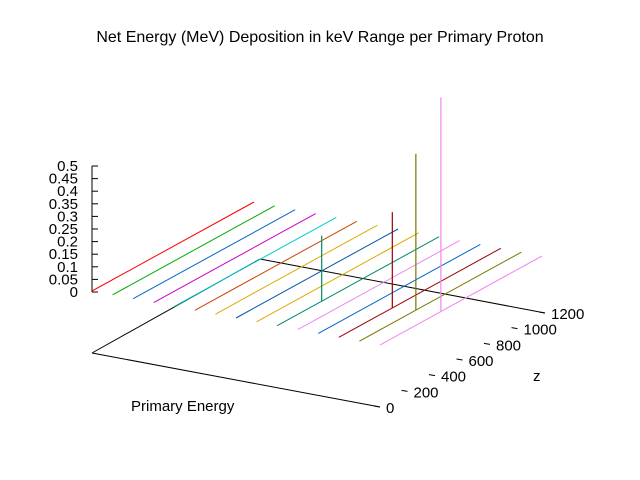  I want to click on z-tick-label: 0.25, so click(63, 229).